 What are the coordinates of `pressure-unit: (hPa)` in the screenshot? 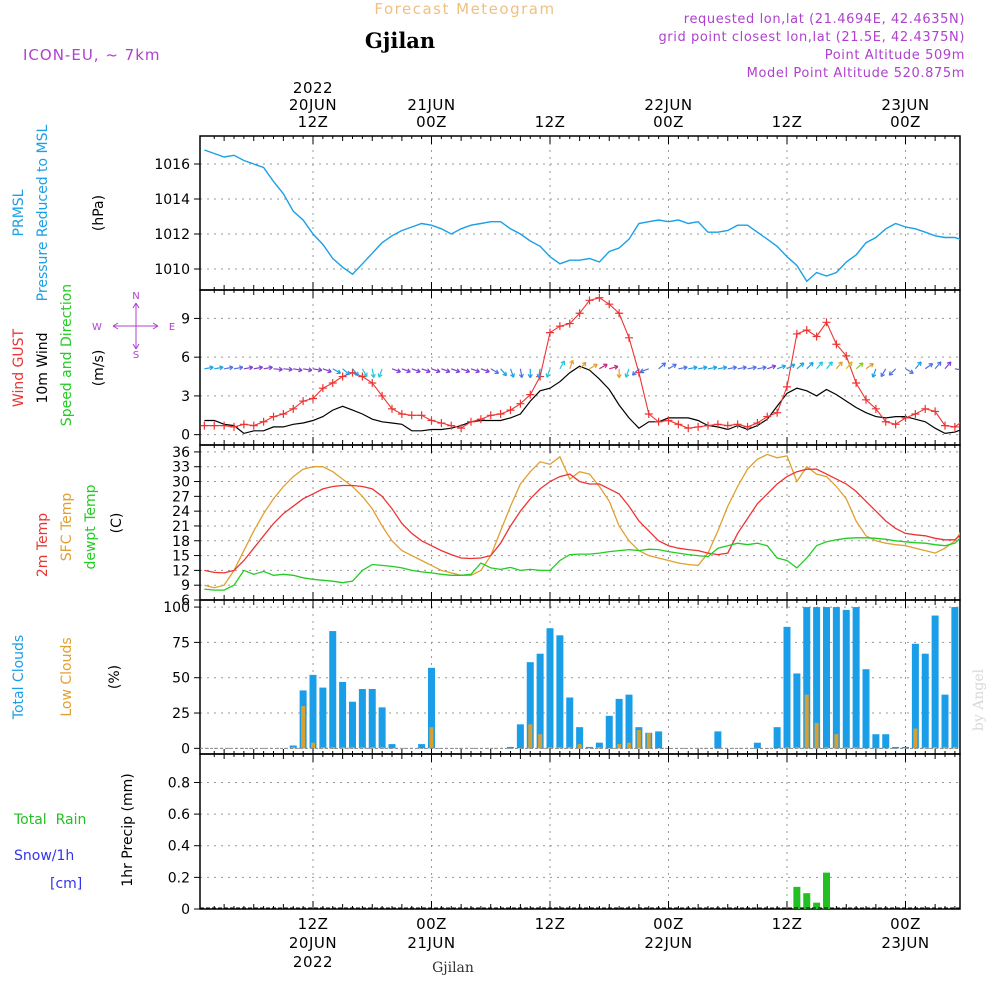 It's located at (99, 213).